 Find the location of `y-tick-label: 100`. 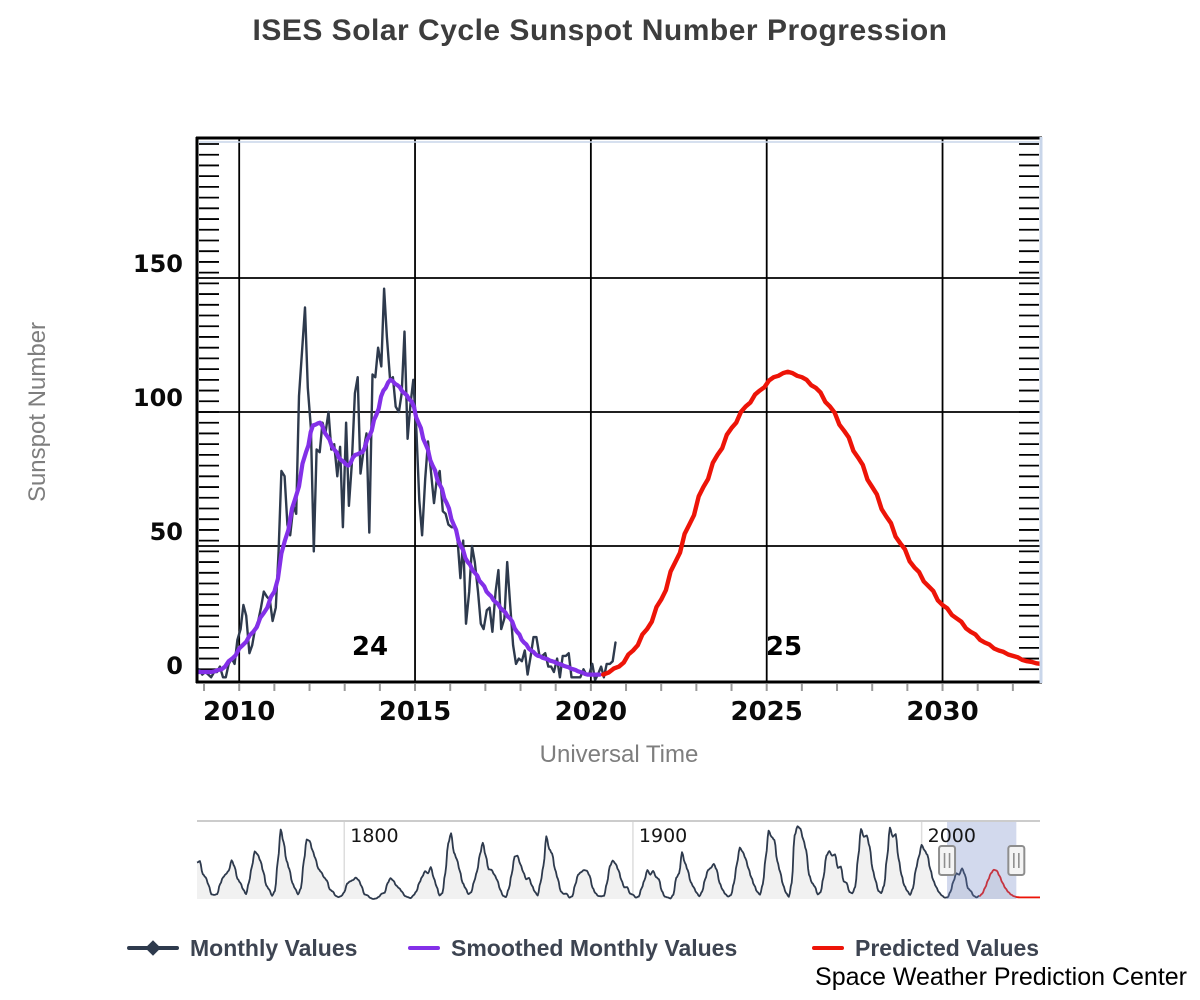

y-tick-label: 100 is located at coordinates (157, 398).